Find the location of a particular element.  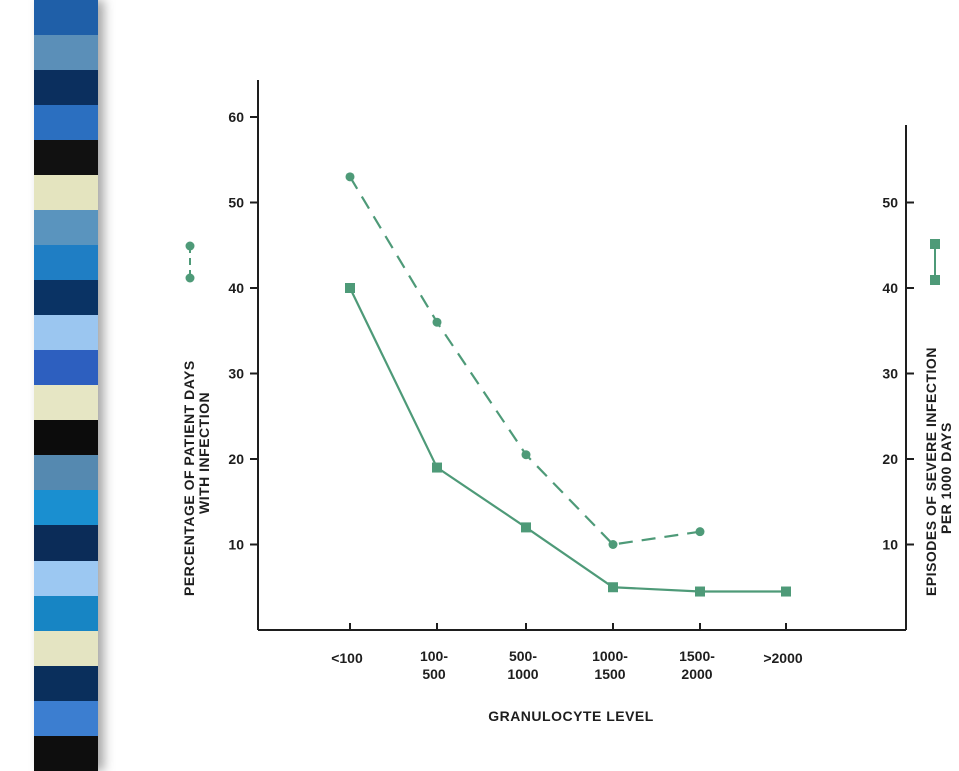

x-tick-label-line1: <100 is located at coordinates (347, 658).